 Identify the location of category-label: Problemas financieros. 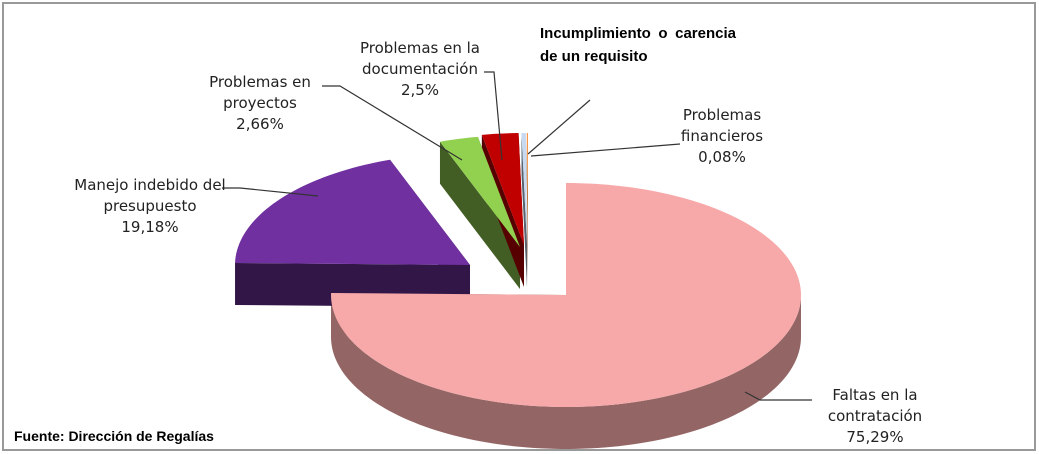
(722, 125).